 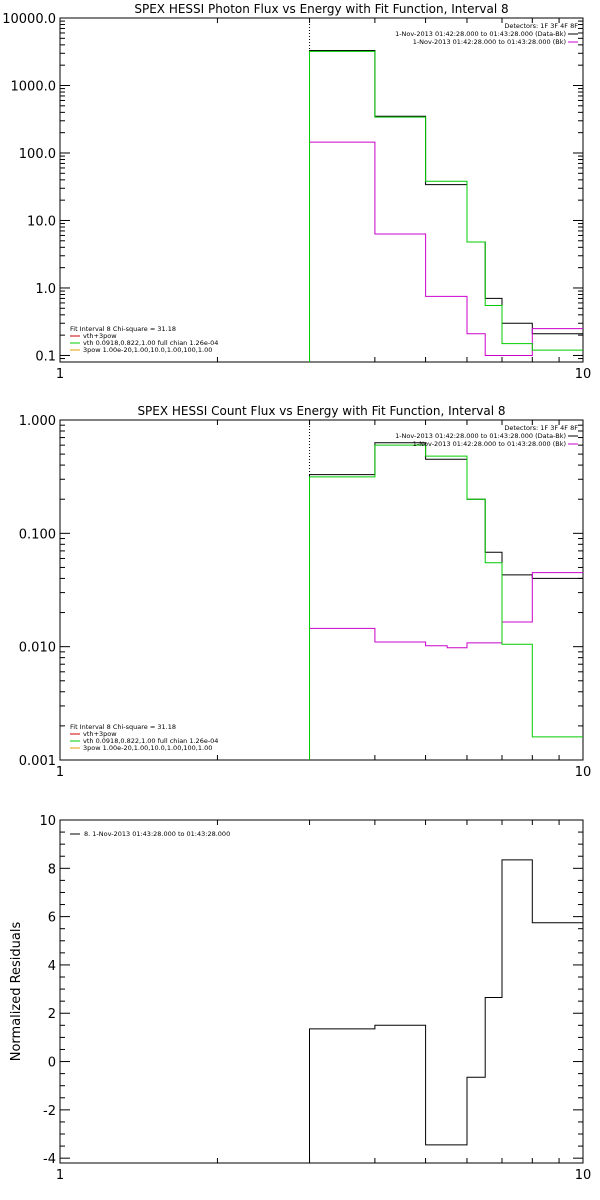 I want to click on y-tick-label: 0.100, so click(x=37, y=534).